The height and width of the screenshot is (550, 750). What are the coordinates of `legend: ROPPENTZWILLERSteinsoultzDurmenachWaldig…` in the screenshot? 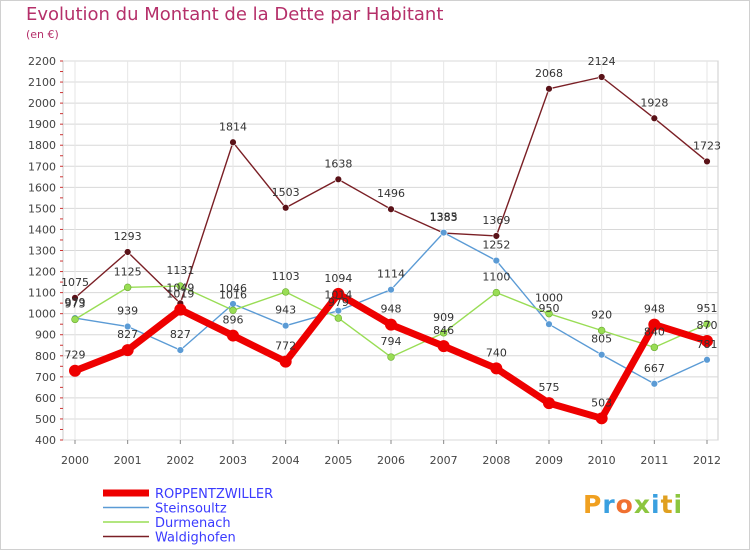 It's located at (188, 516).